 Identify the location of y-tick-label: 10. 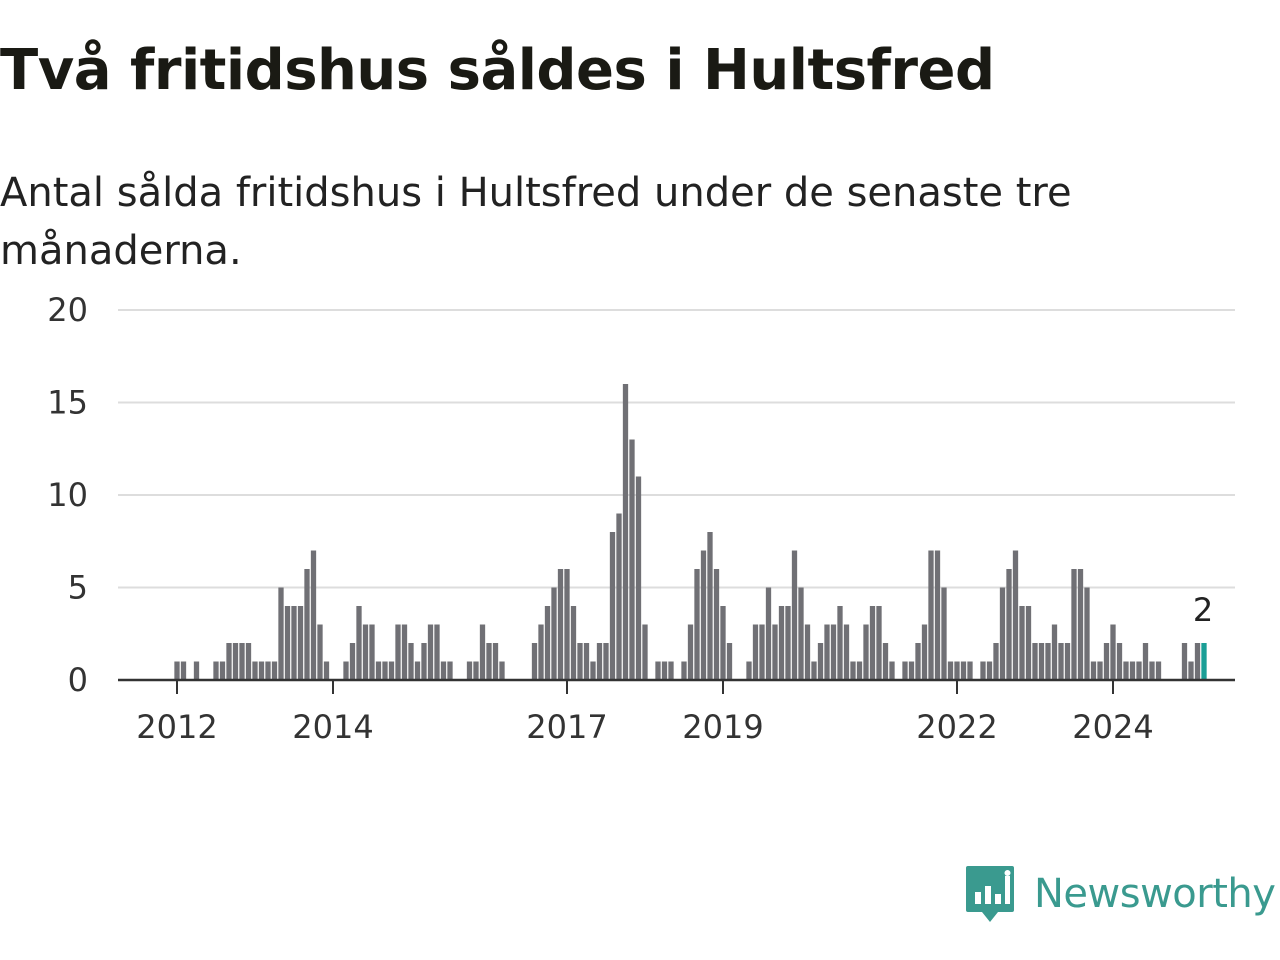
(67, 495).